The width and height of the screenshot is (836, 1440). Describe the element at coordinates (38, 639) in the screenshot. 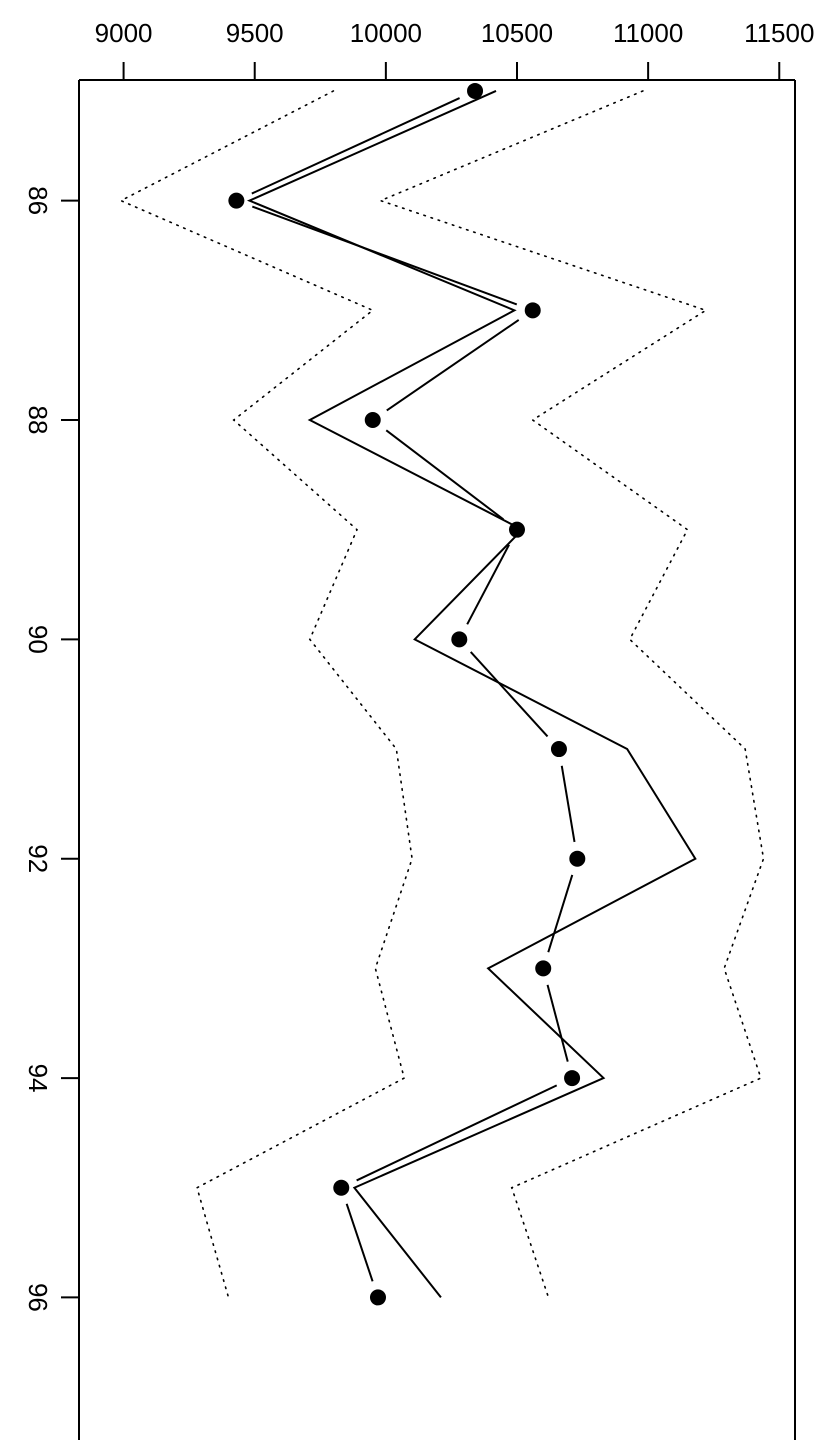

I see `year-tick-label-2: 90` at that location.